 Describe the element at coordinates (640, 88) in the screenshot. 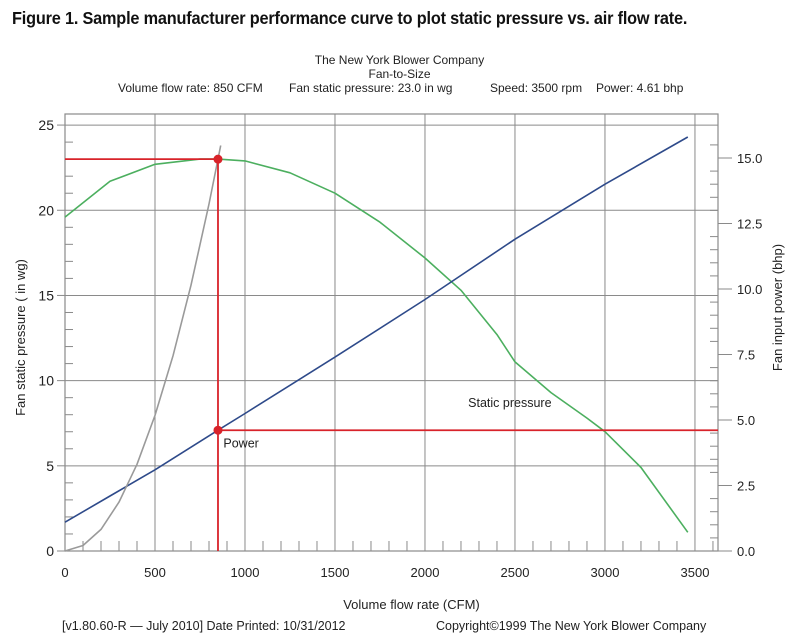

I see `power-readout: Power: 4.61 bhp` at that location.